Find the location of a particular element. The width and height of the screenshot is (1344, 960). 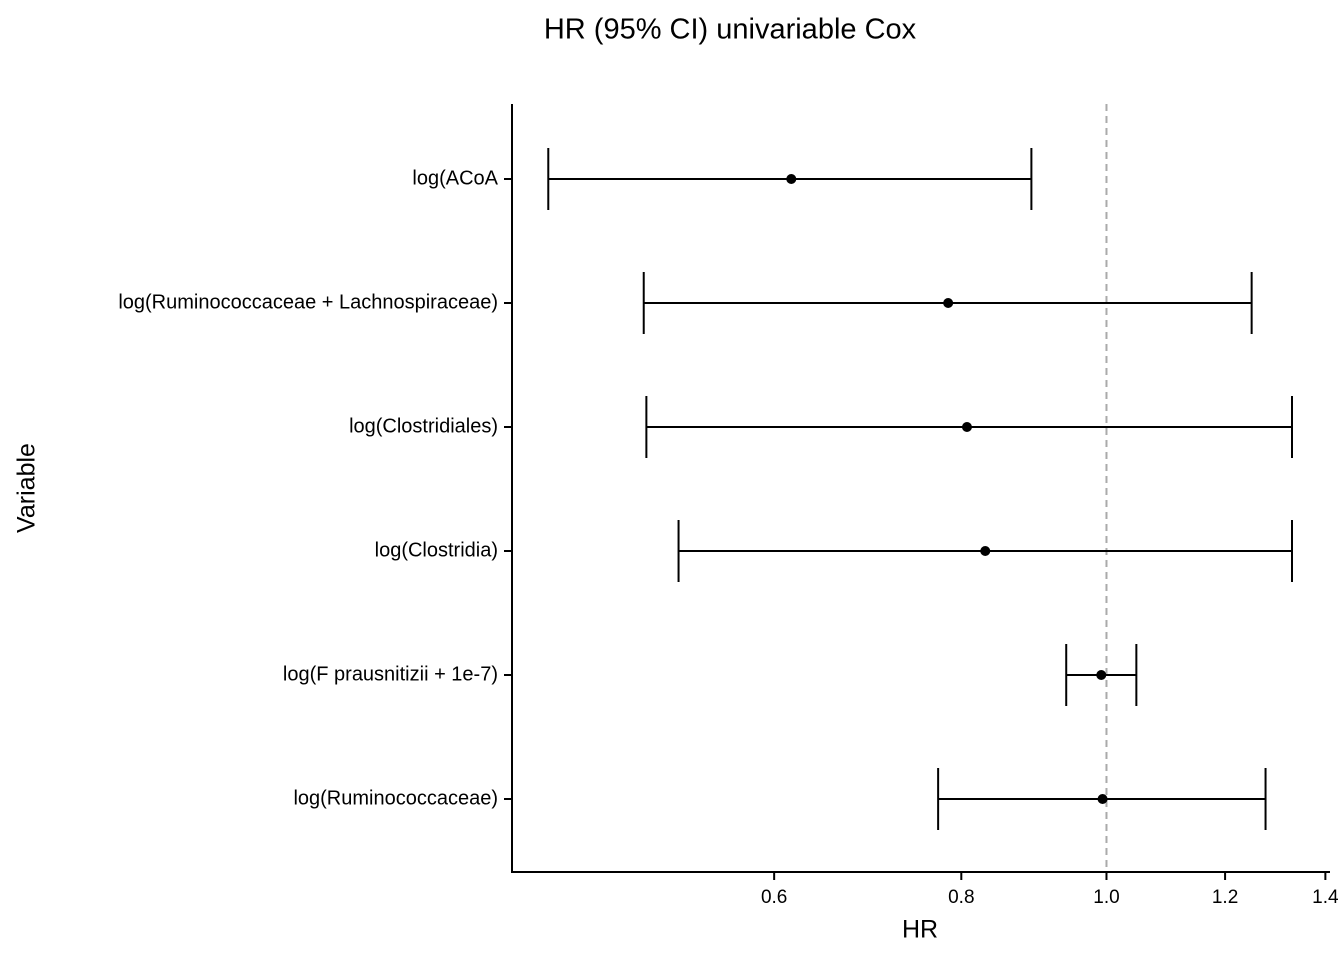

y-tick-label: log(Ruminococcaceae) is located at coordinates (395, 798).